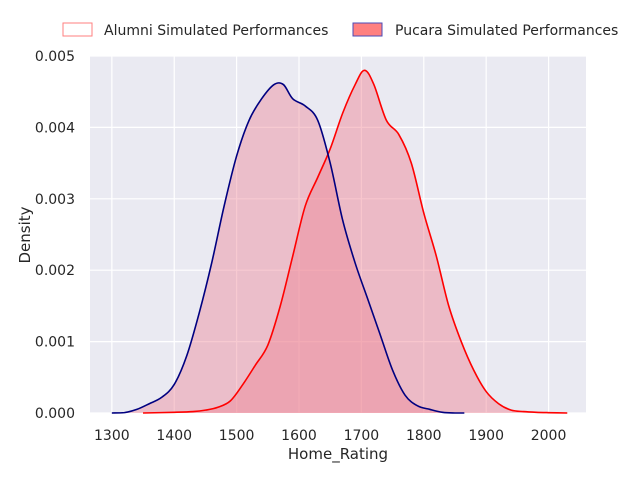  What do you see at coordinates (77, 29) in the screenshot?
I see `legend-swatch-alumni` at bounding box center [77, 29].